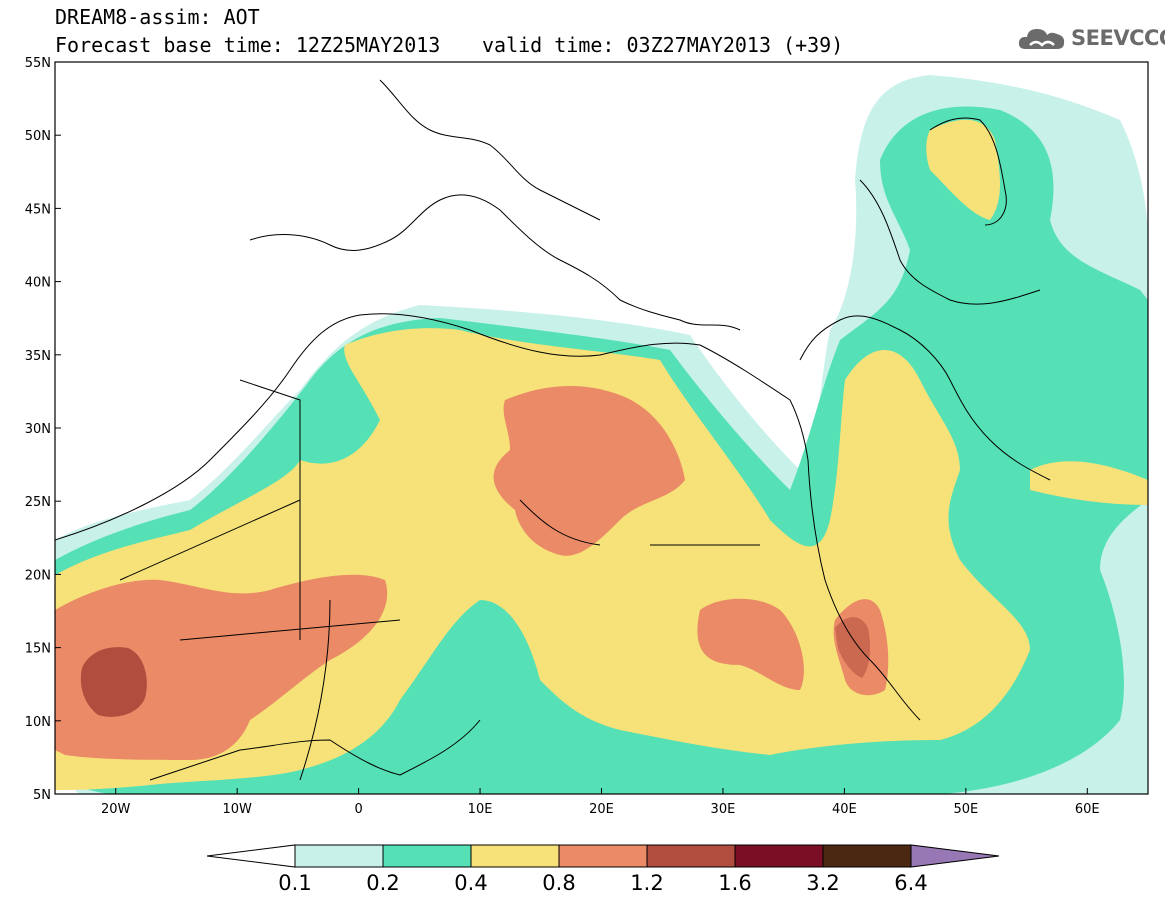 This screenshot has width=1165, height=905. What do you see at coordinates (248, 45) in the screenshot?
I see `forecast-base-time: Forecast base time: 12Z25MAY2013` at bounding box center [248, 45].